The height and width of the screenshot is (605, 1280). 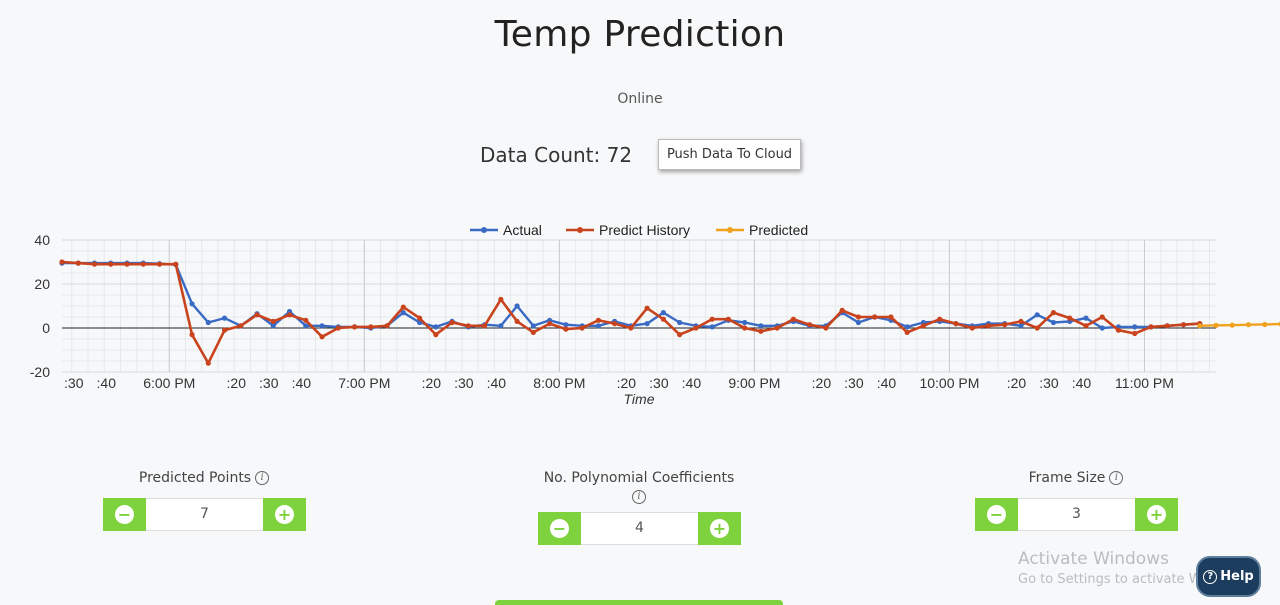 I want to click on legend-marker, so click(x=730, y=230).